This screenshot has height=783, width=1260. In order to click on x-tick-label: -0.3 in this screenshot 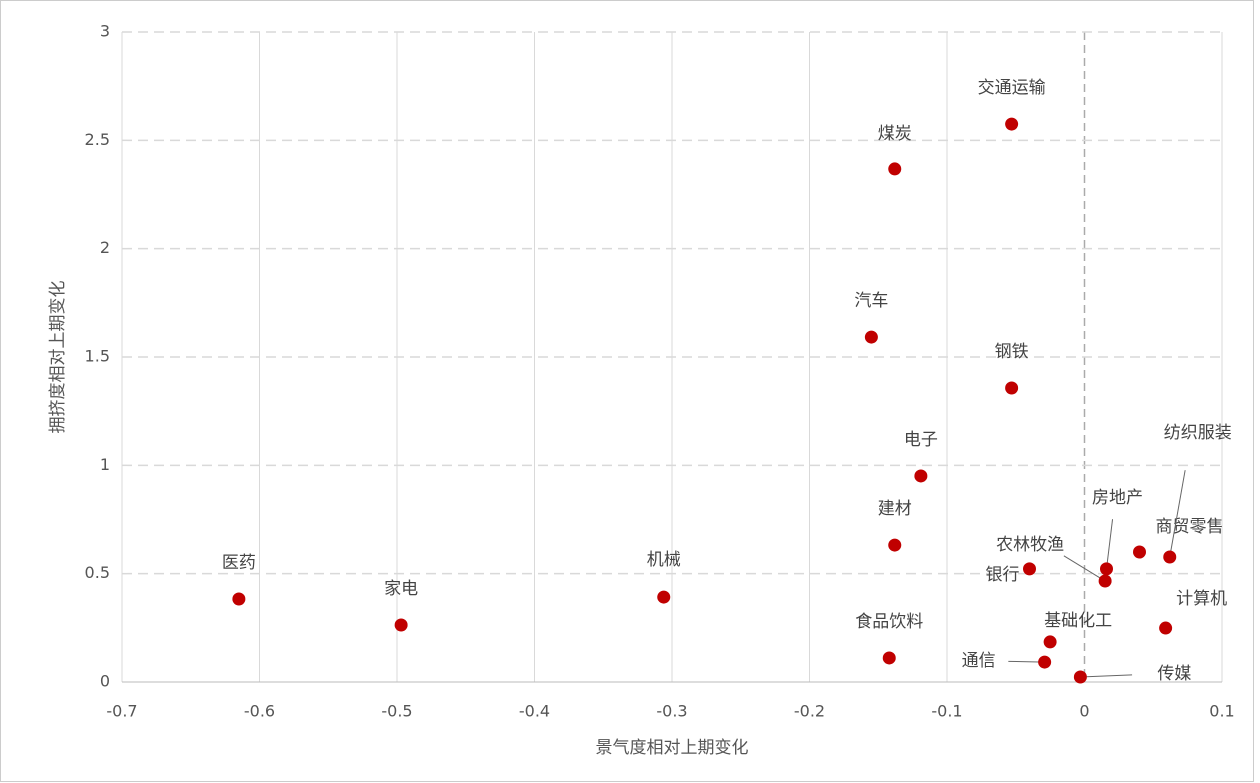, I will do `click(671, 711)`.